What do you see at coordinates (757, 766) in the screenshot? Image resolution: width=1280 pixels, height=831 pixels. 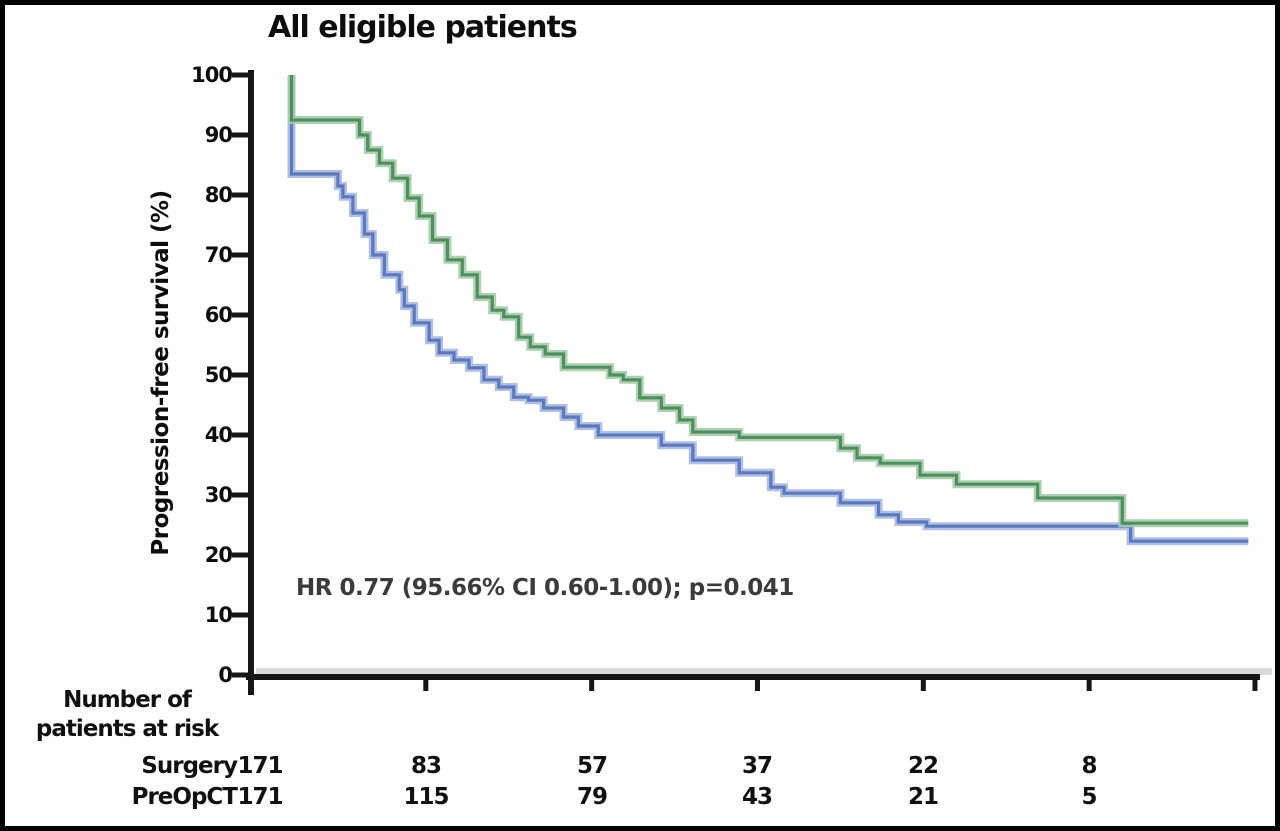 I see `risk-count: 37` at bounding box center [757, 766].